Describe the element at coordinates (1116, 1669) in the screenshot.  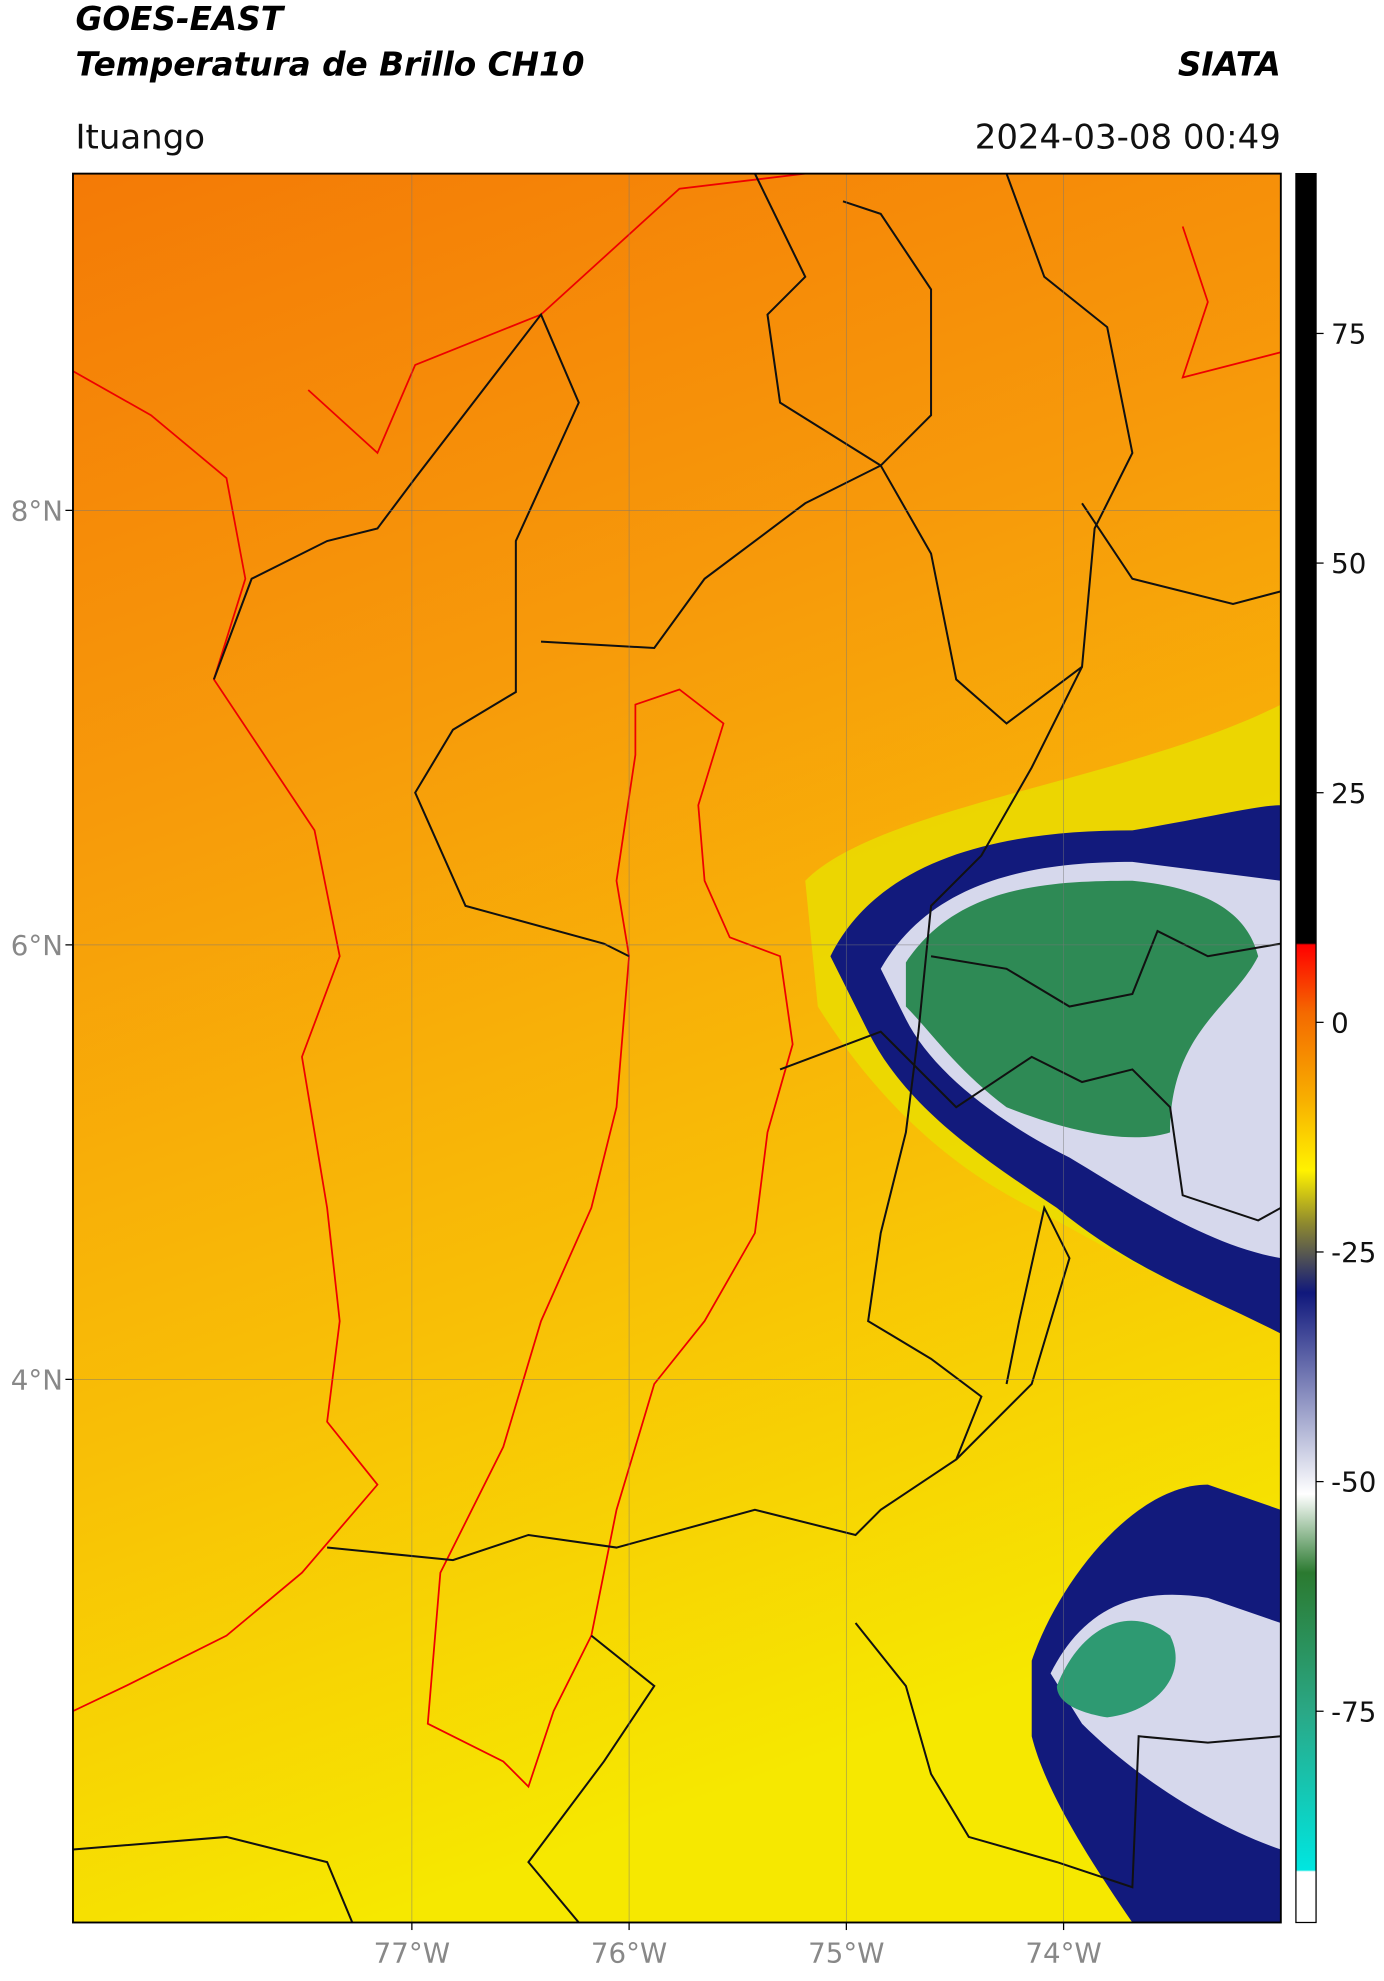
I see `cloud-coldest-south` at that location.